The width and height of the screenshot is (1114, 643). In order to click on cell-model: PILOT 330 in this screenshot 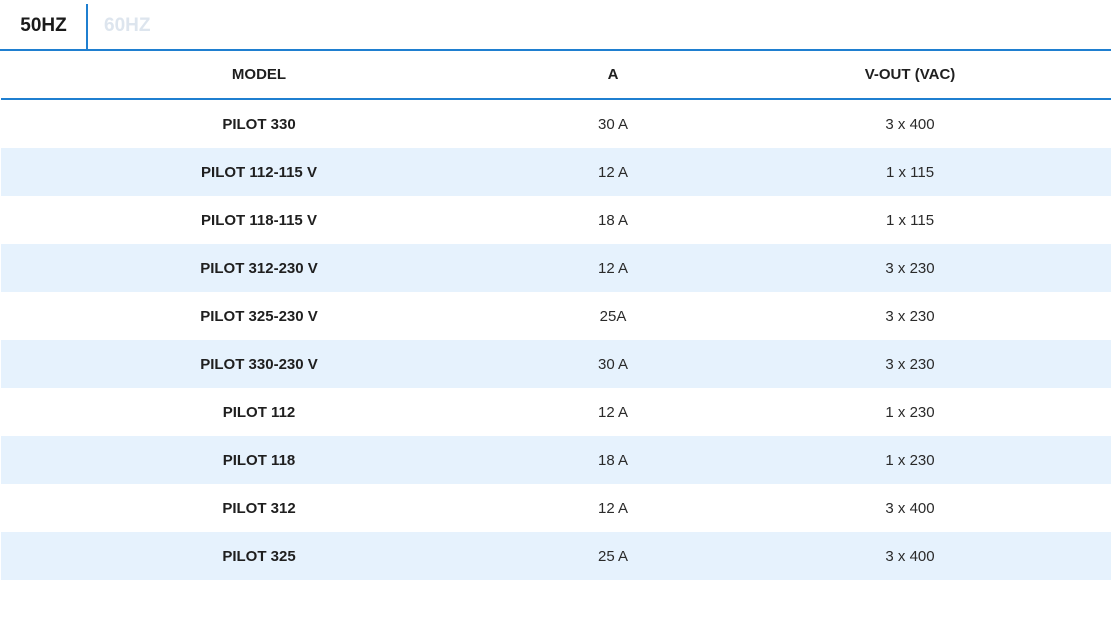, I will do `click(259, 124)`.